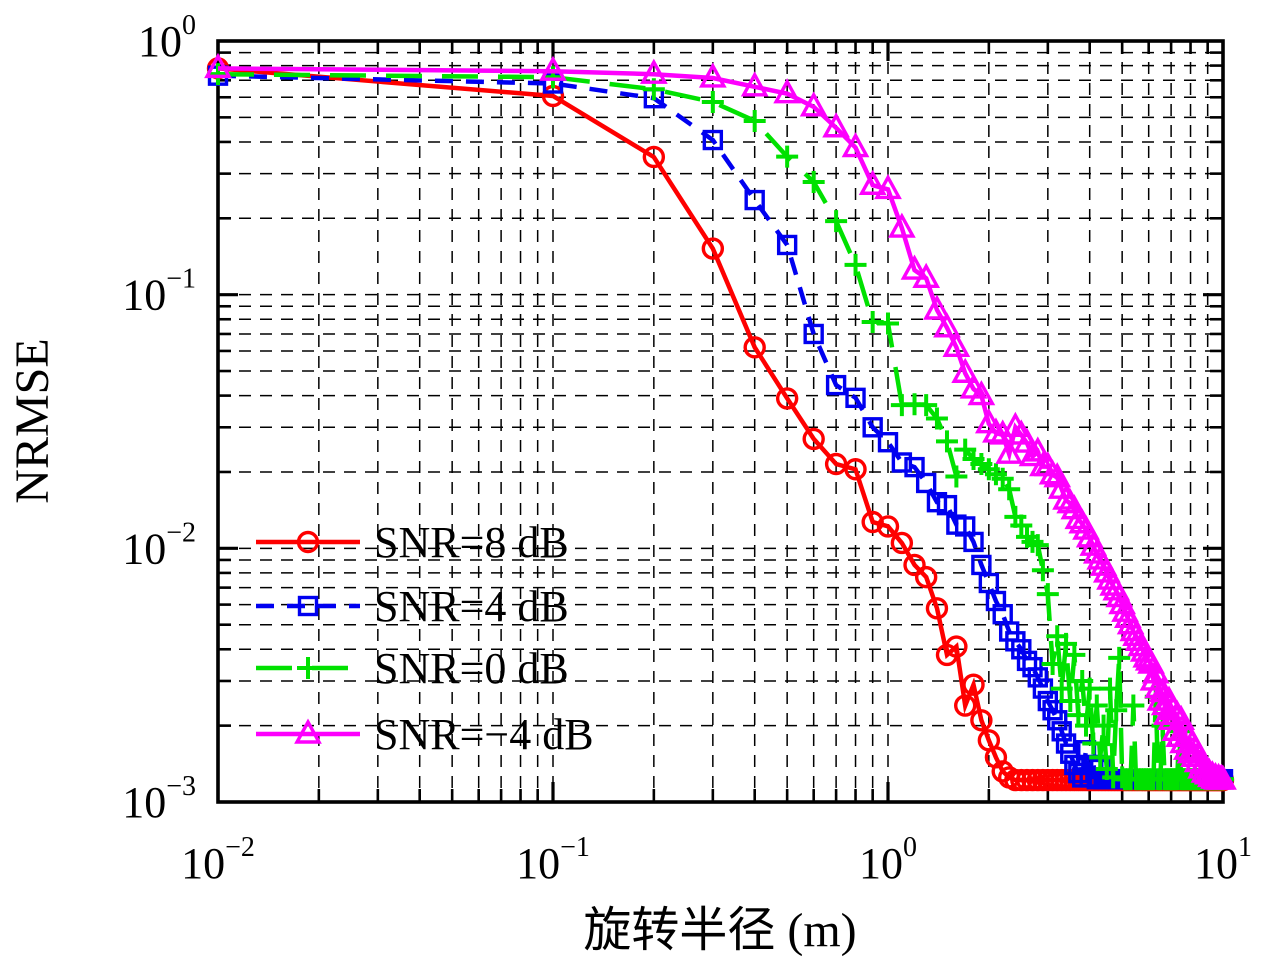  I want to click on y-tick-label: 10⁻¹, so click(159, 292).